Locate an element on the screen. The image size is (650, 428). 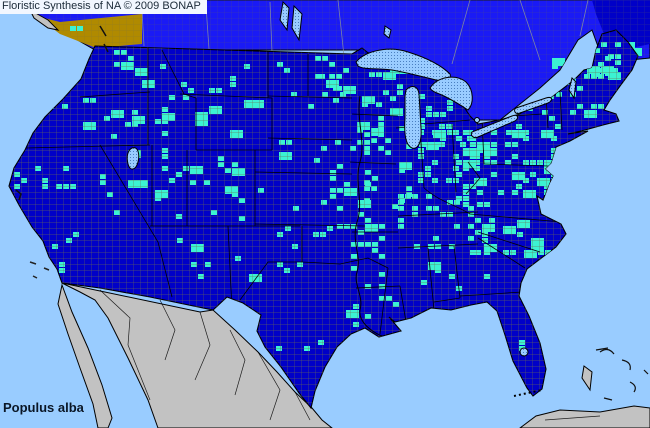
lake-ontario is located at coordinates (533, 105).